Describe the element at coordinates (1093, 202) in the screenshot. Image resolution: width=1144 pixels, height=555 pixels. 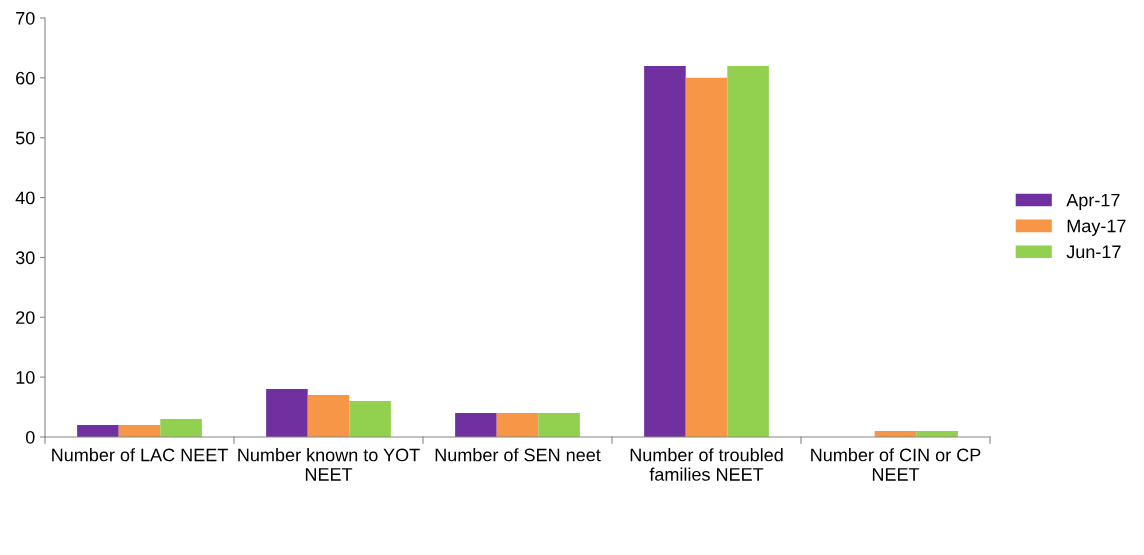
I see `legend-label: Apr-17` at that location.